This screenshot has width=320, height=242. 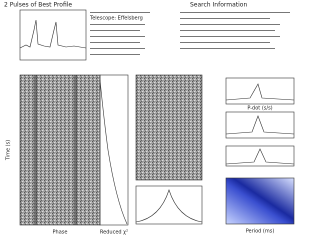 What do you see at coordinates (260, 232) in the screenshot?
I see `period-label: Period (ms)` at bounding box center [260, 232].